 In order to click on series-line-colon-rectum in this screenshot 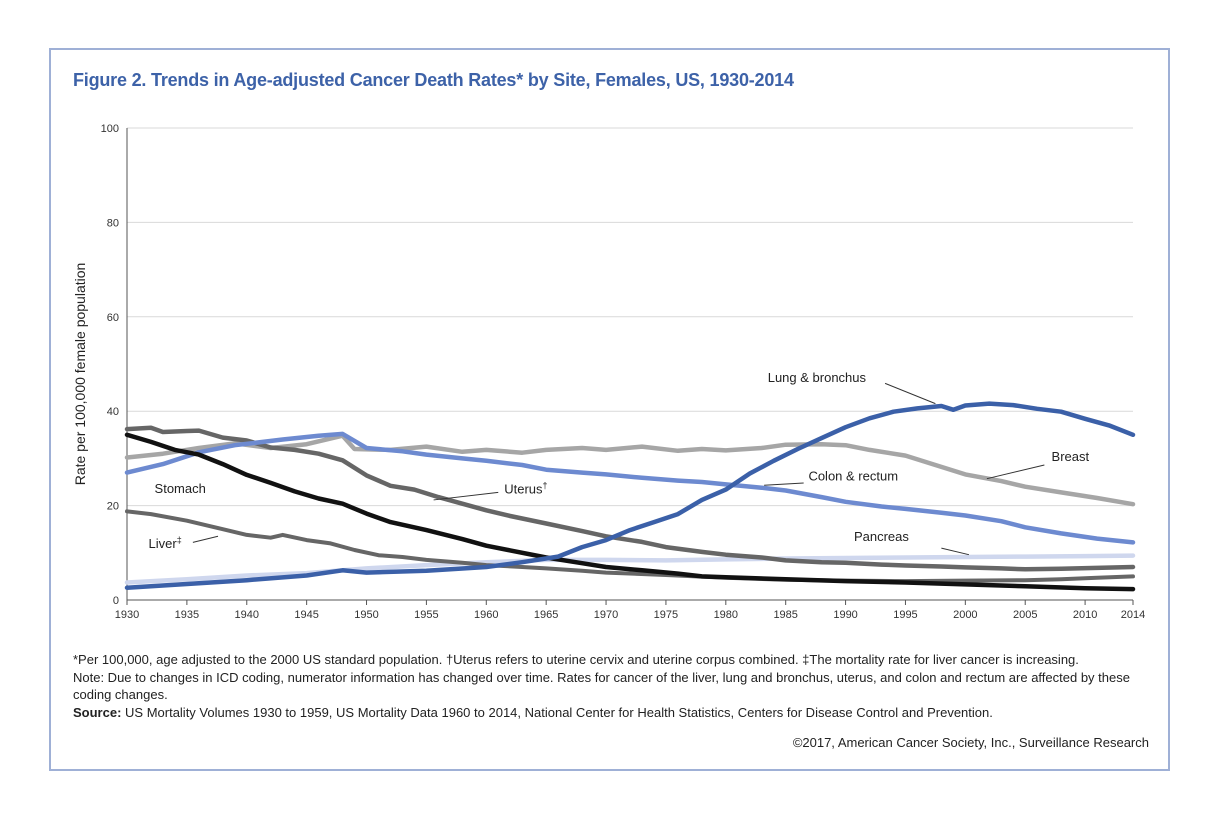, I will do `click(630, 488)`.